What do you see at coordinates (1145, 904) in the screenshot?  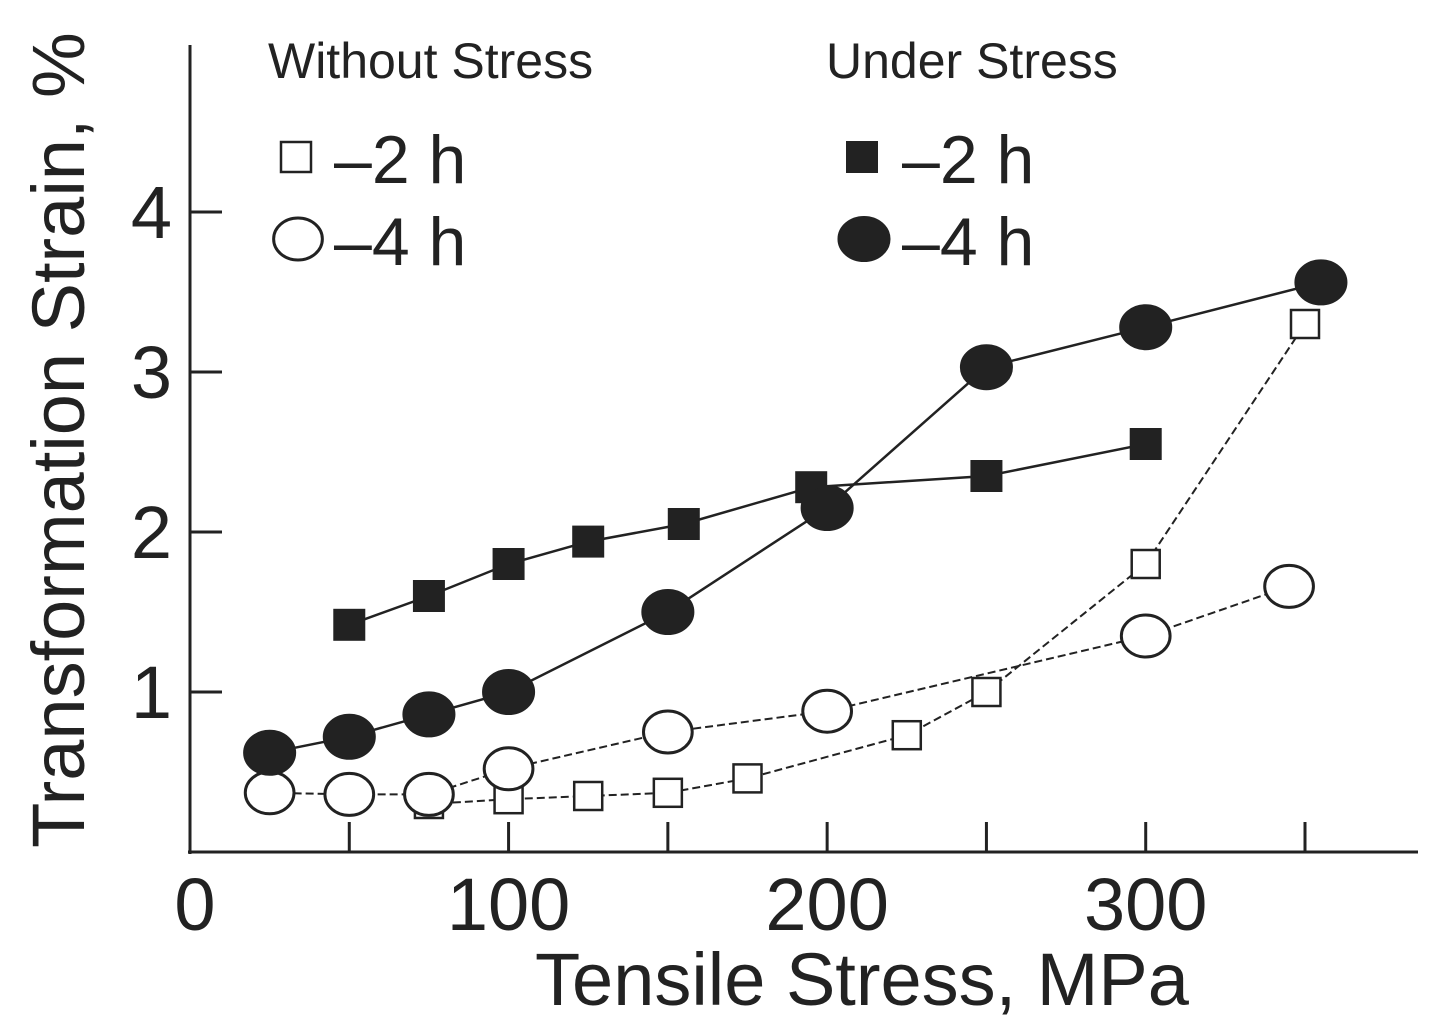 I see `x-tick-label: 300` at bounding box center [1145, 904].